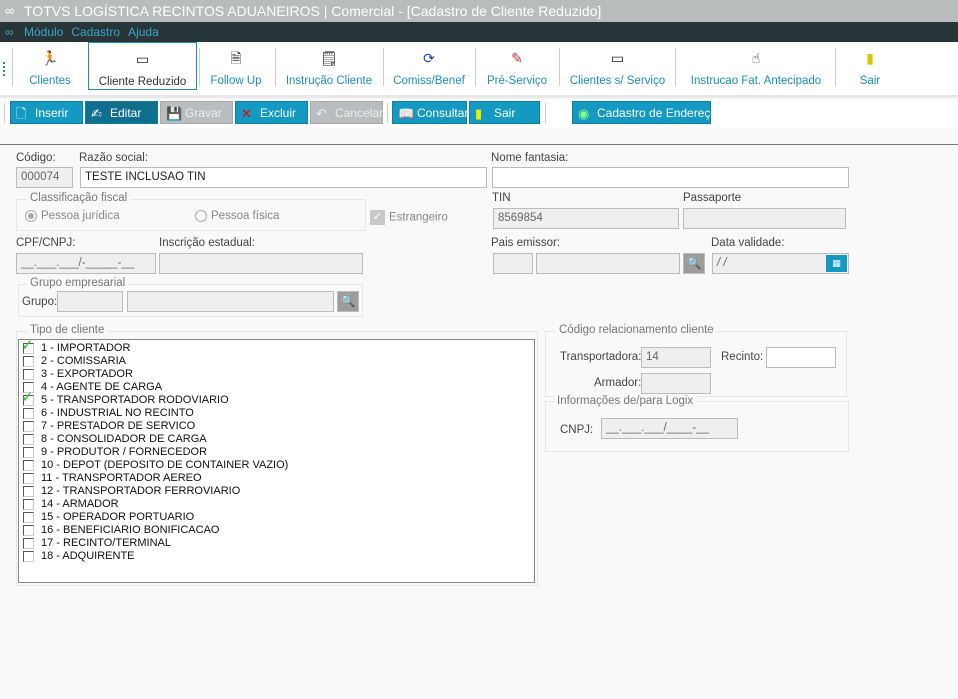 The height and width of the screenshot is (699, 958). What do you see at coordinates (276, 374) in the screenshot?
I see `tipo-cliente-item: 3 - EXPORTADOR` at bounding box center [276, 374].